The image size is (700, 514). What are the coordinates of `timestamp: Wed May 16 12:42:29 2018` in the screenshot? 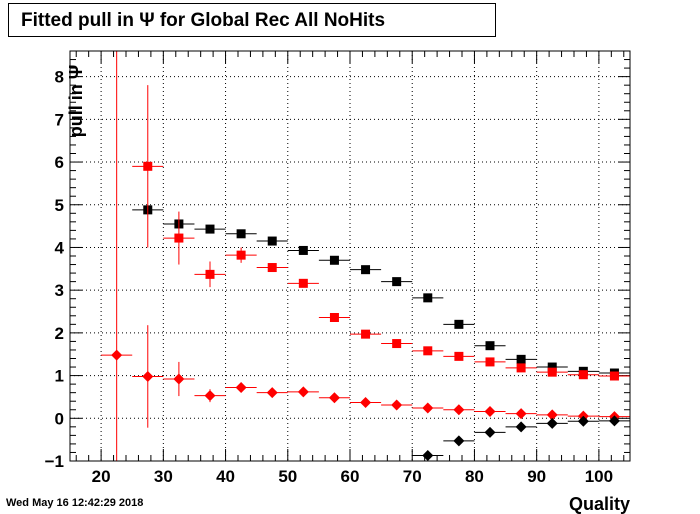 It's located at (75, 503).